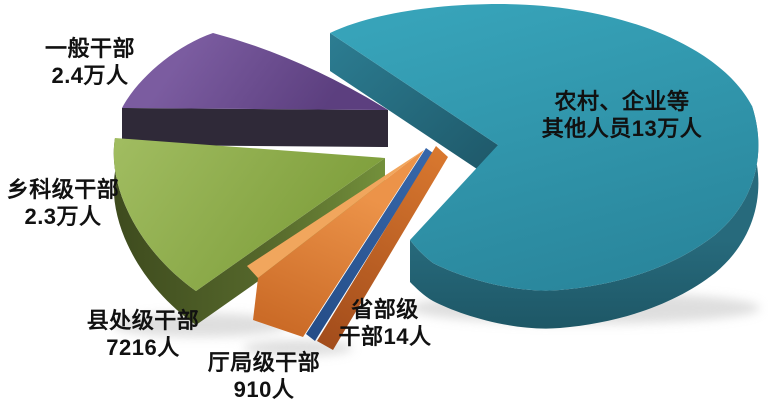 This screenshot has height=403, width=768. Describe the element at coordinates (90, 75) in the screenshot. I see `label-line: 2.4万人` at that location.